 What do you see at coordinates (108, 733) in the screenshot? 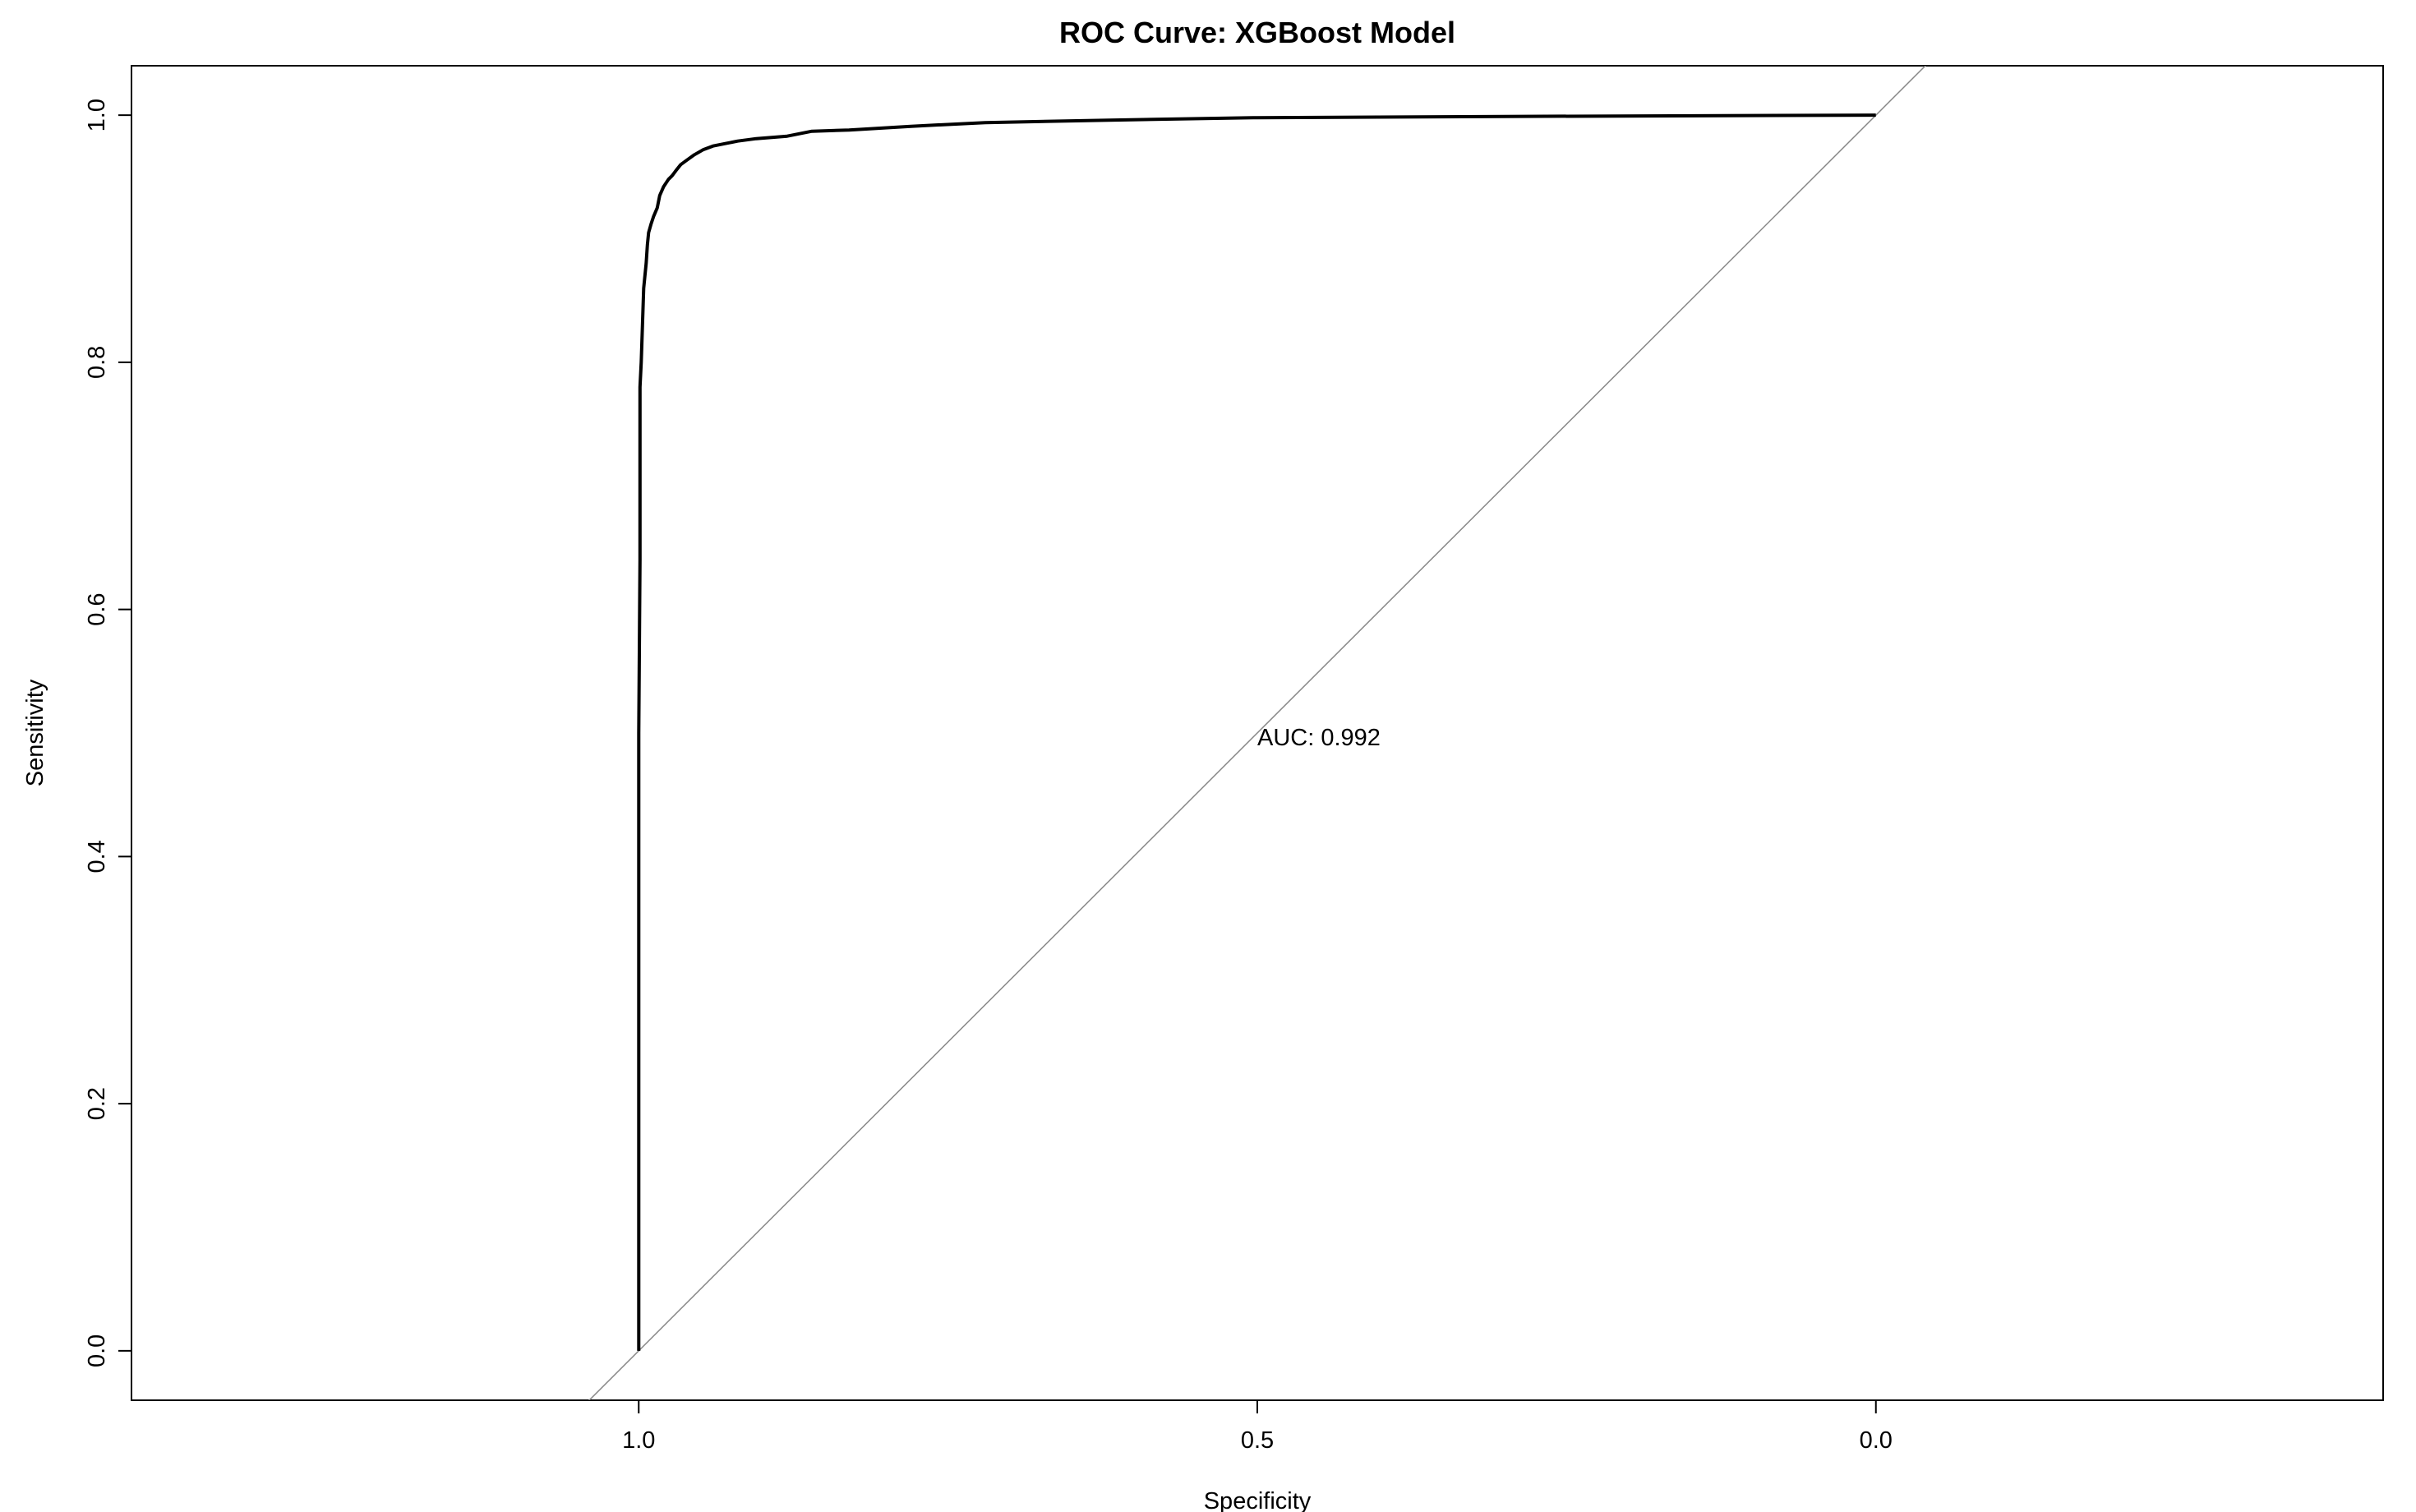
I see `y-axis: 0.0 0.2 0.4 0.6 0.8 1.0` at bounding box center [108, 733].